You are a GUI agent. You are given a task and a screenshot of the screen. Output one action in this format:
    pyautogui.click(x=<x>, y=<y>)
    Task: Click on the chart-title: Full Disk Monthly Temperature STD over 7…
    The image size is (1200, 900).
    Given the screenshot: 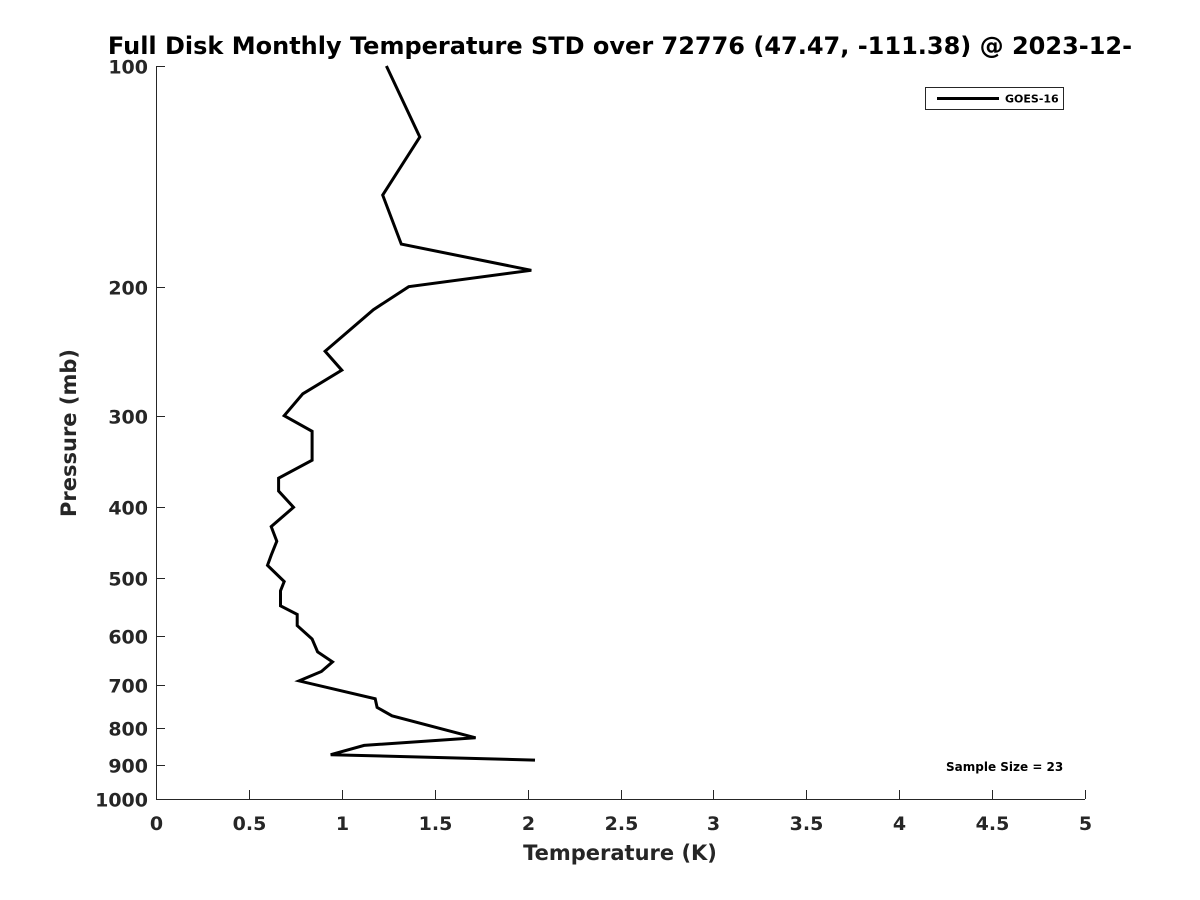 What is the action you would take?
    pyautogui.click(x=620, y=46)
    